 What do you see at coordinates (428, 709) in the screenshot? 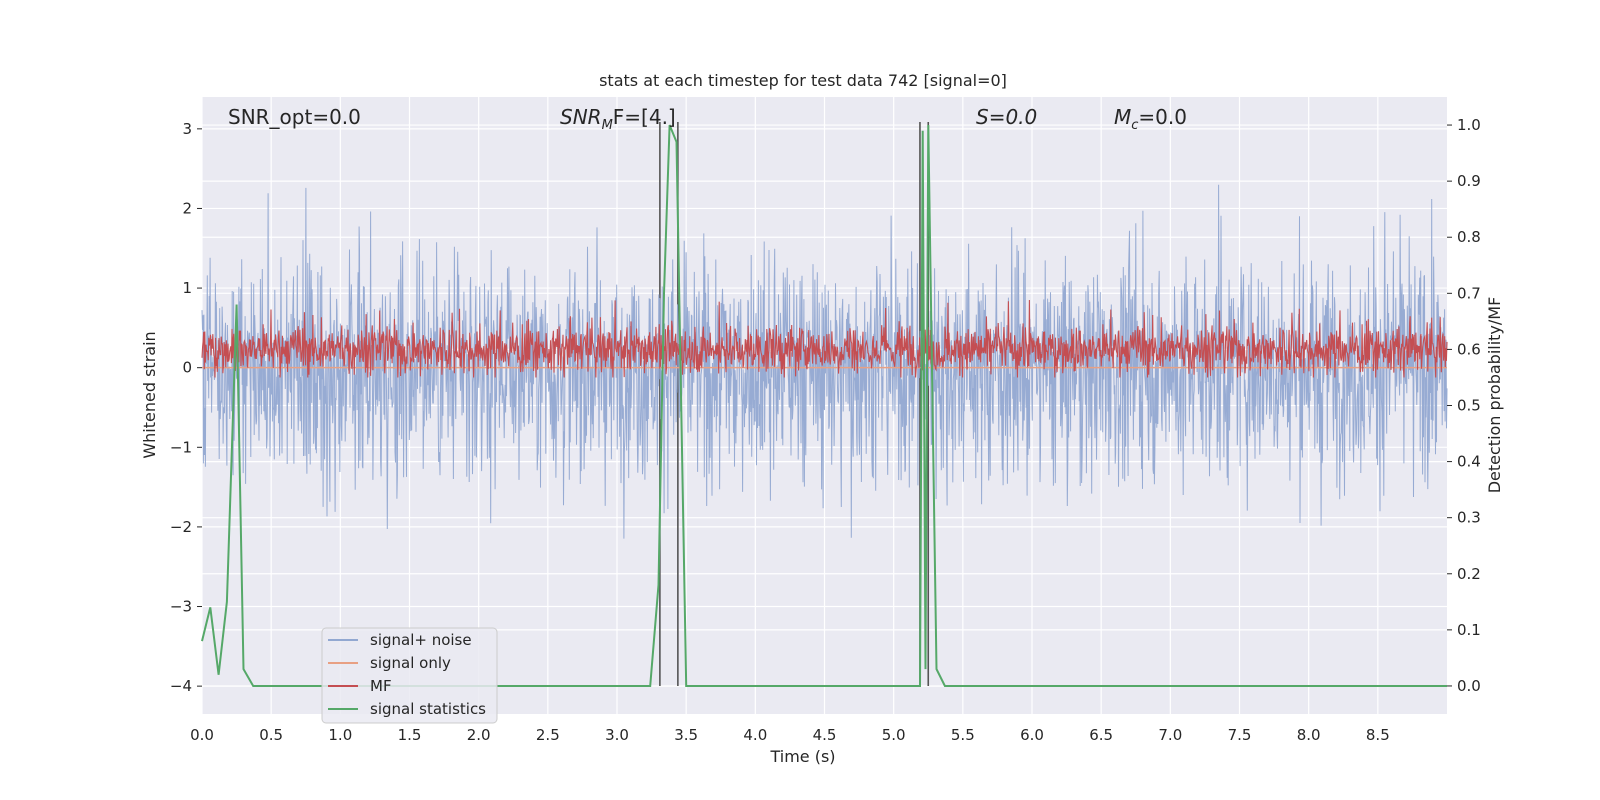
I see `legend-label-signal-statistics: signal statistics` at bounding box center [428, 709].